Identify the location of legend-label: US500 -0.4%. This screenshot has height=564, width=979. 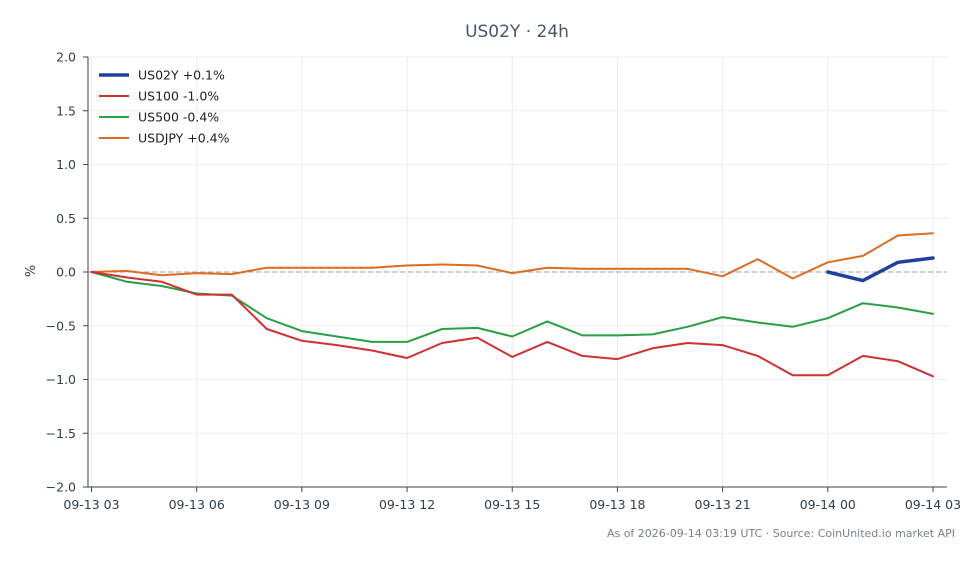
(178, 117).